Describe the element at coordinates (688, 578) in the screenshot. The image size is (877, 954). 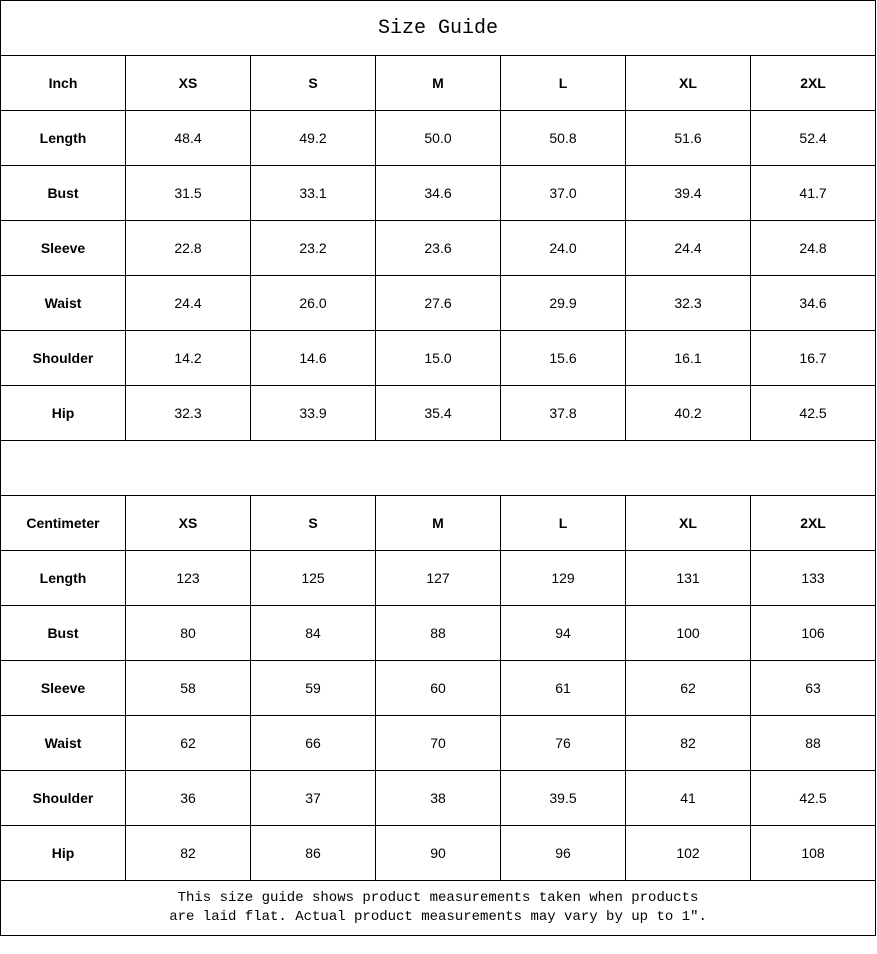
I see `measurement-value: 131` at that location.